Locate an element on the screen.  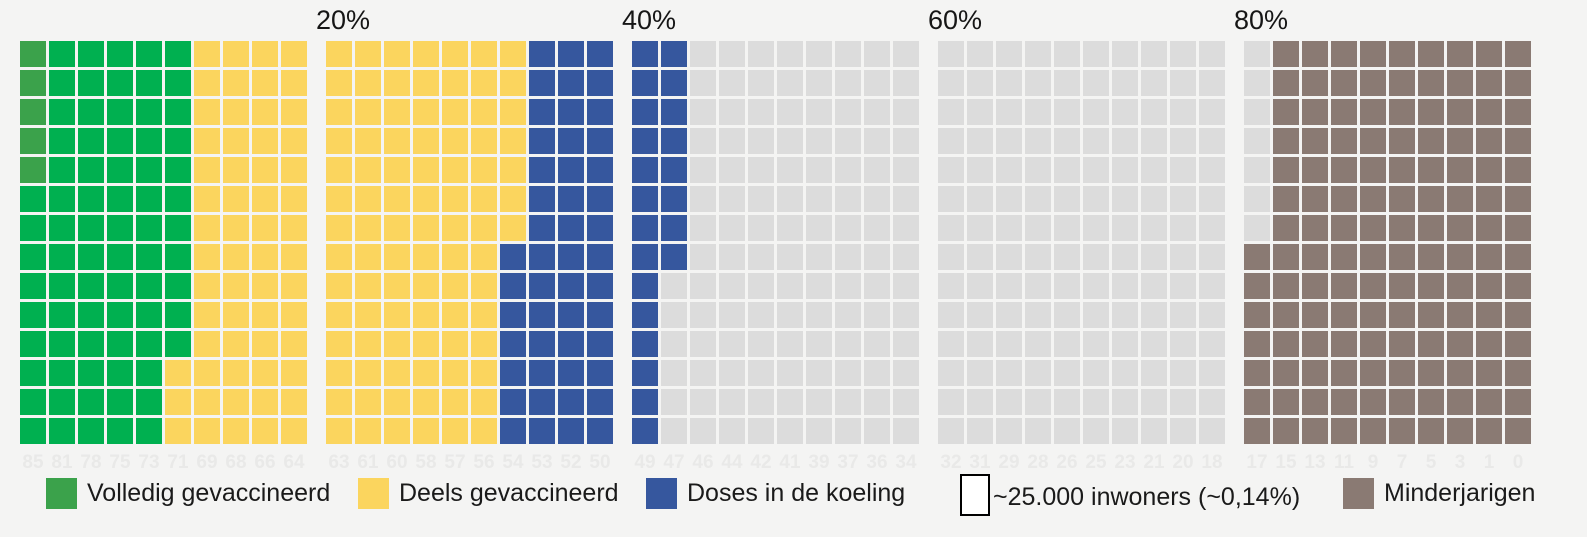
age-label: 46 is located at coordinates (703, 462).